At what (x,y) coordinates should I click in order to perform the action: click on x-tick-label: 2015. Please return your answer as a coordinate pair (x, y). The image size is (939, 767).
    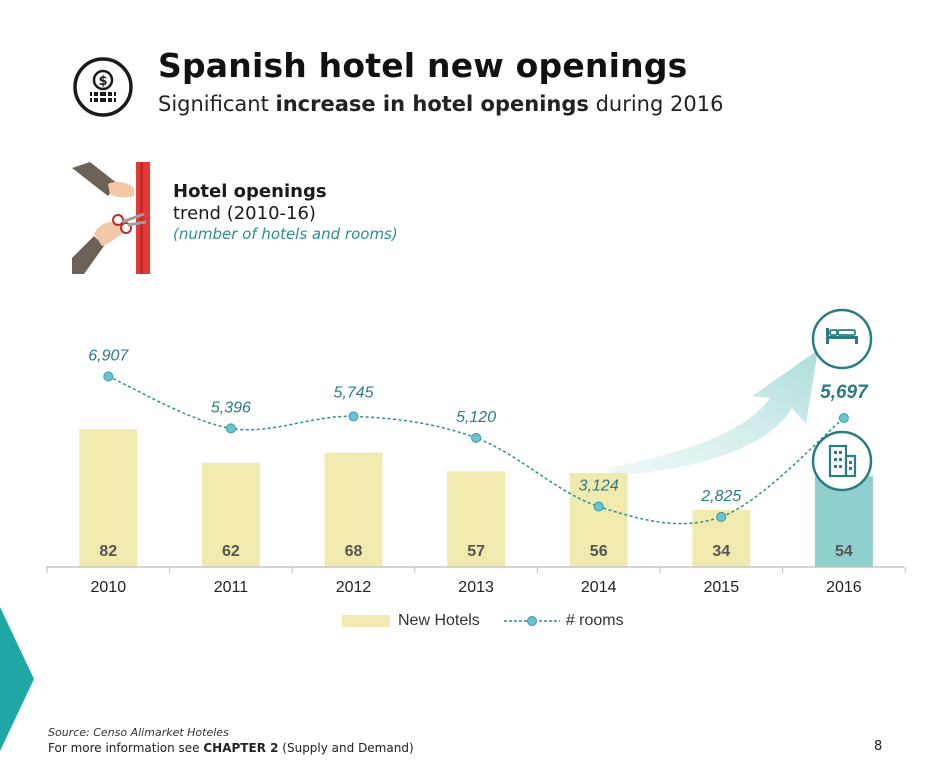
    Looking at the image, I should click on (722, 587).